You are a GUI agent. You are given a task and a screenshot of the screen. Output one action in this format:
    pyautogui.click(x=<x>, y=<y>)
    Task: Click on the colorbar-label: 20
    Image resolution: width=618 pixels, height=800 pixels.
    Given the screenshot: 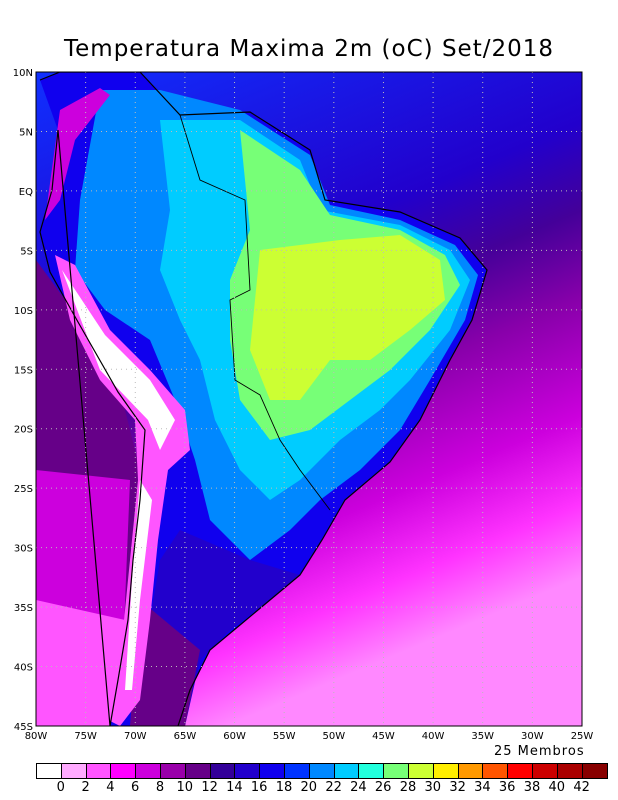 What is the action you would take?
    pyautogui.click(x=309, y=787)
    